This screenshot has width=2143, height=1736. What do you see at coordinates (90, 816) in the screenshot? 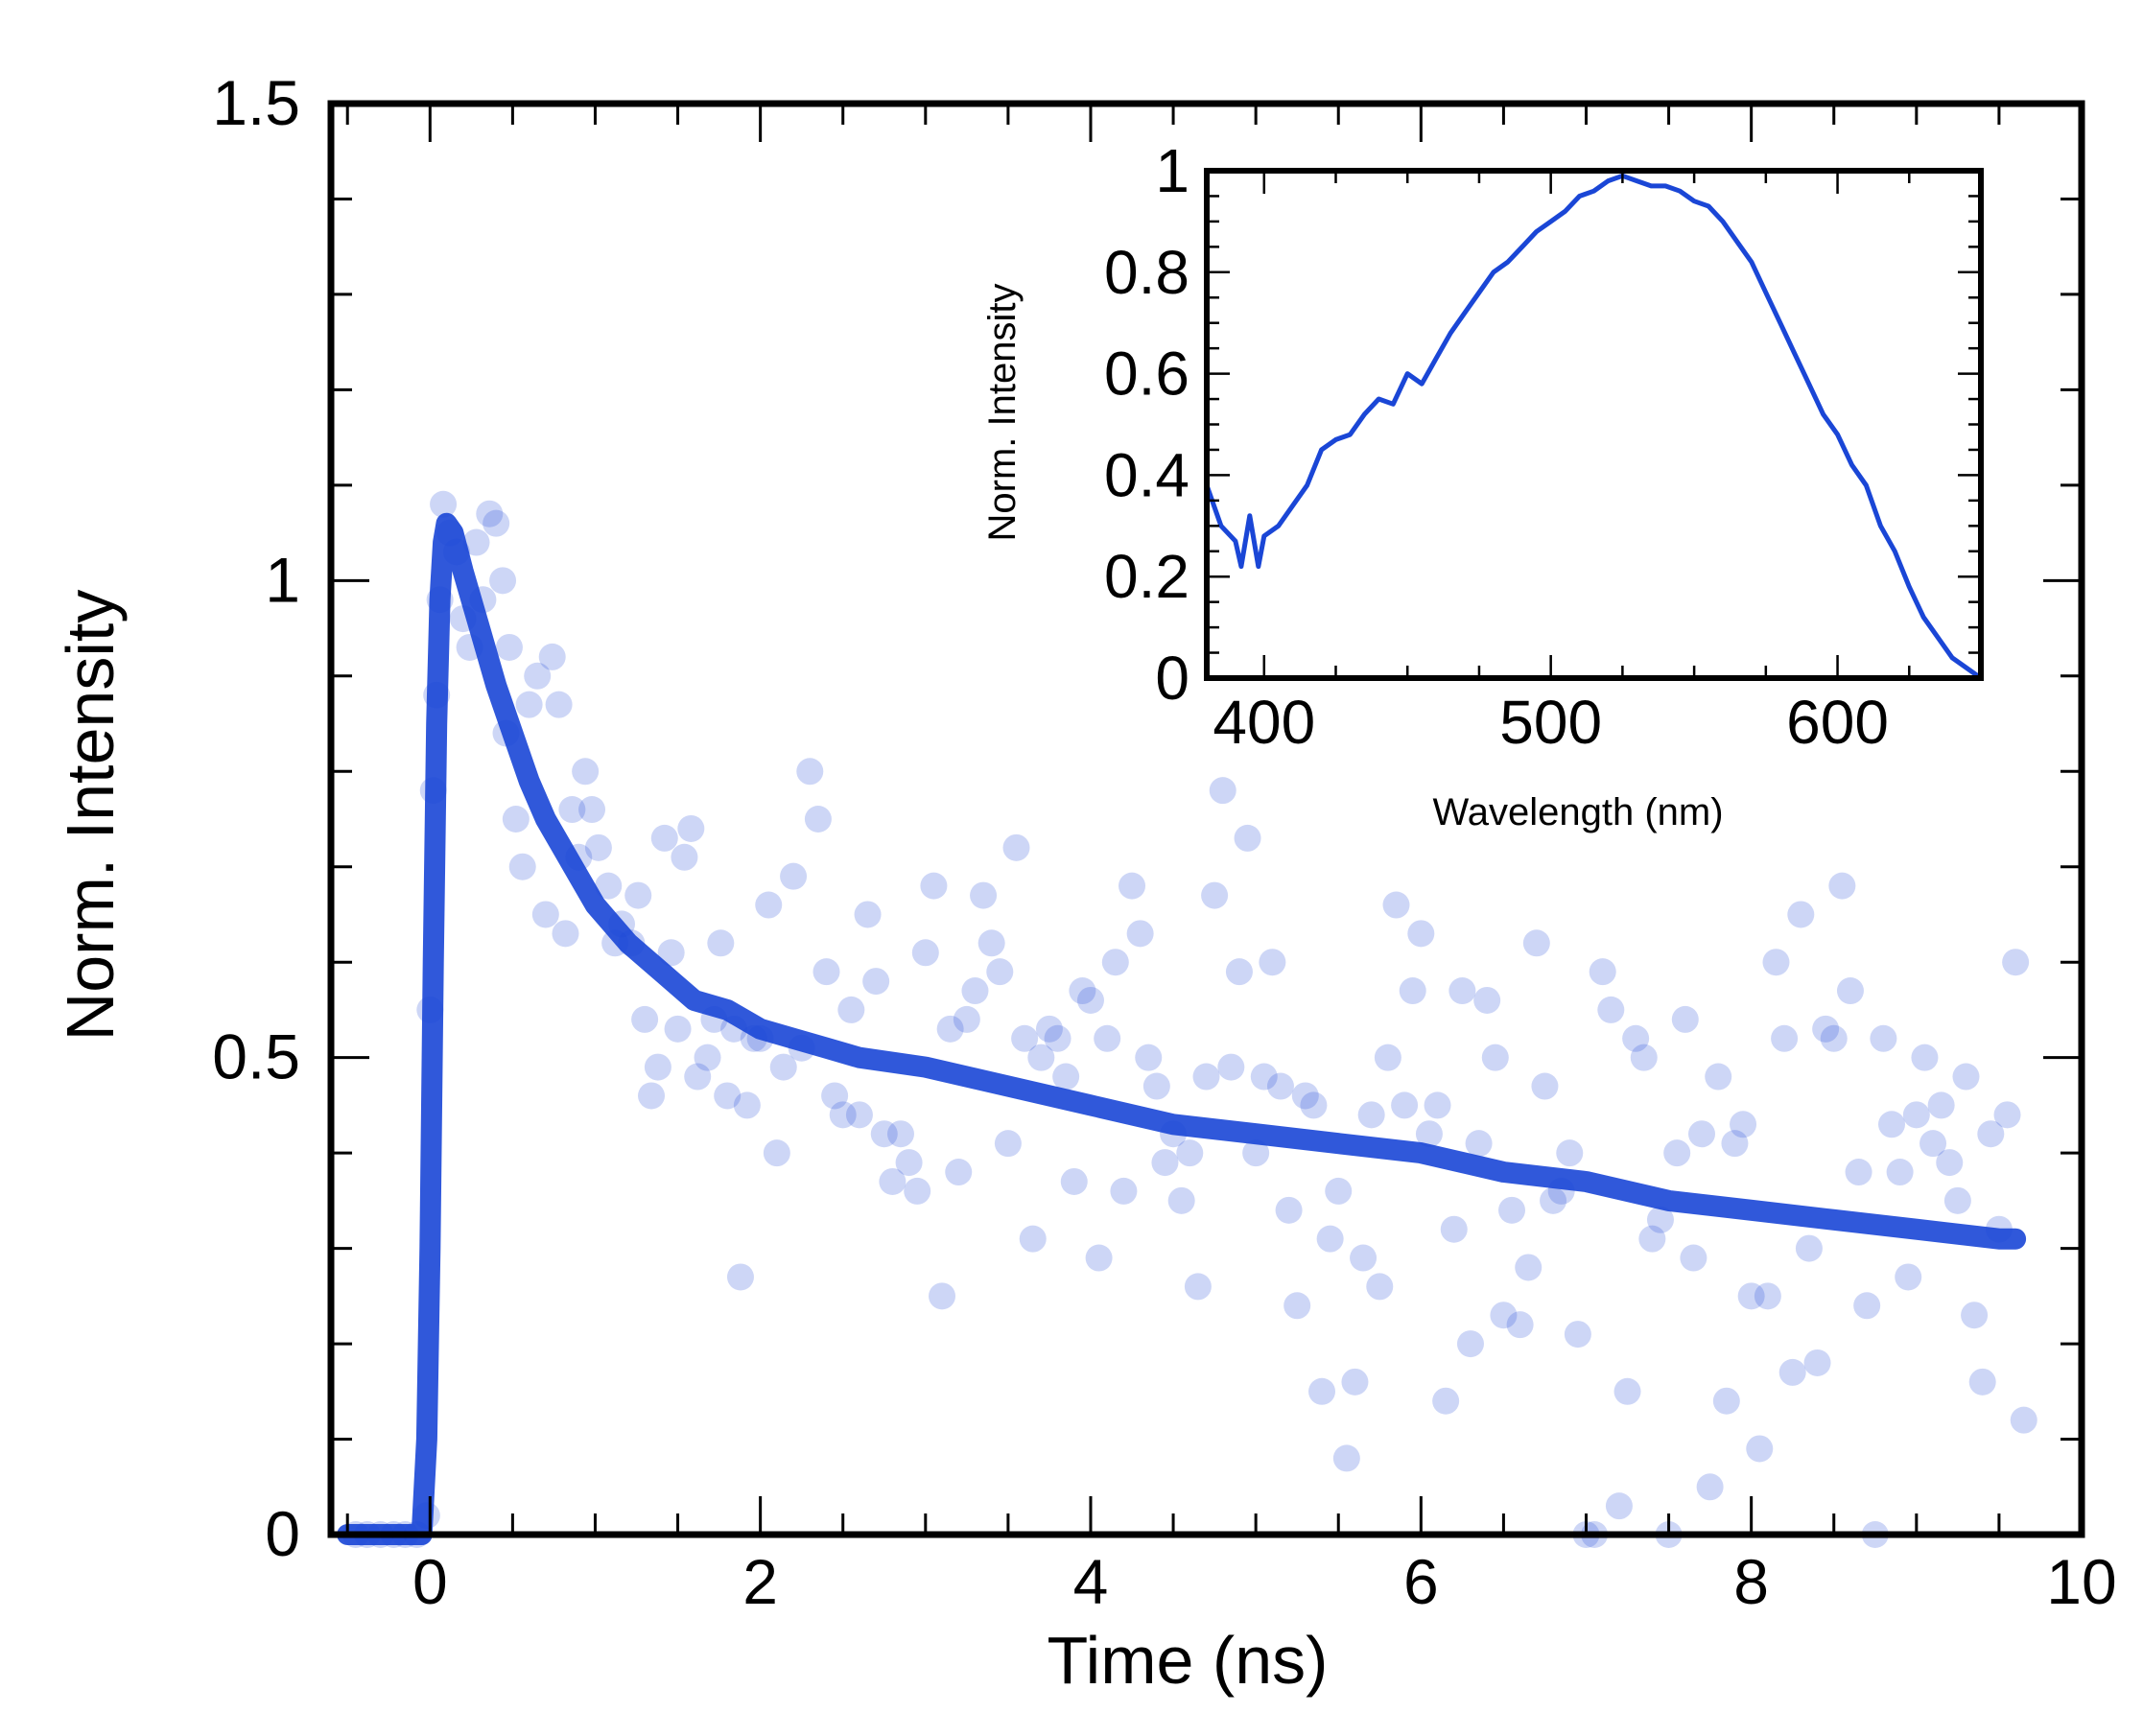
I see `main-y-axis-label: Norm. Intensity` at bounding box center [90, 816].